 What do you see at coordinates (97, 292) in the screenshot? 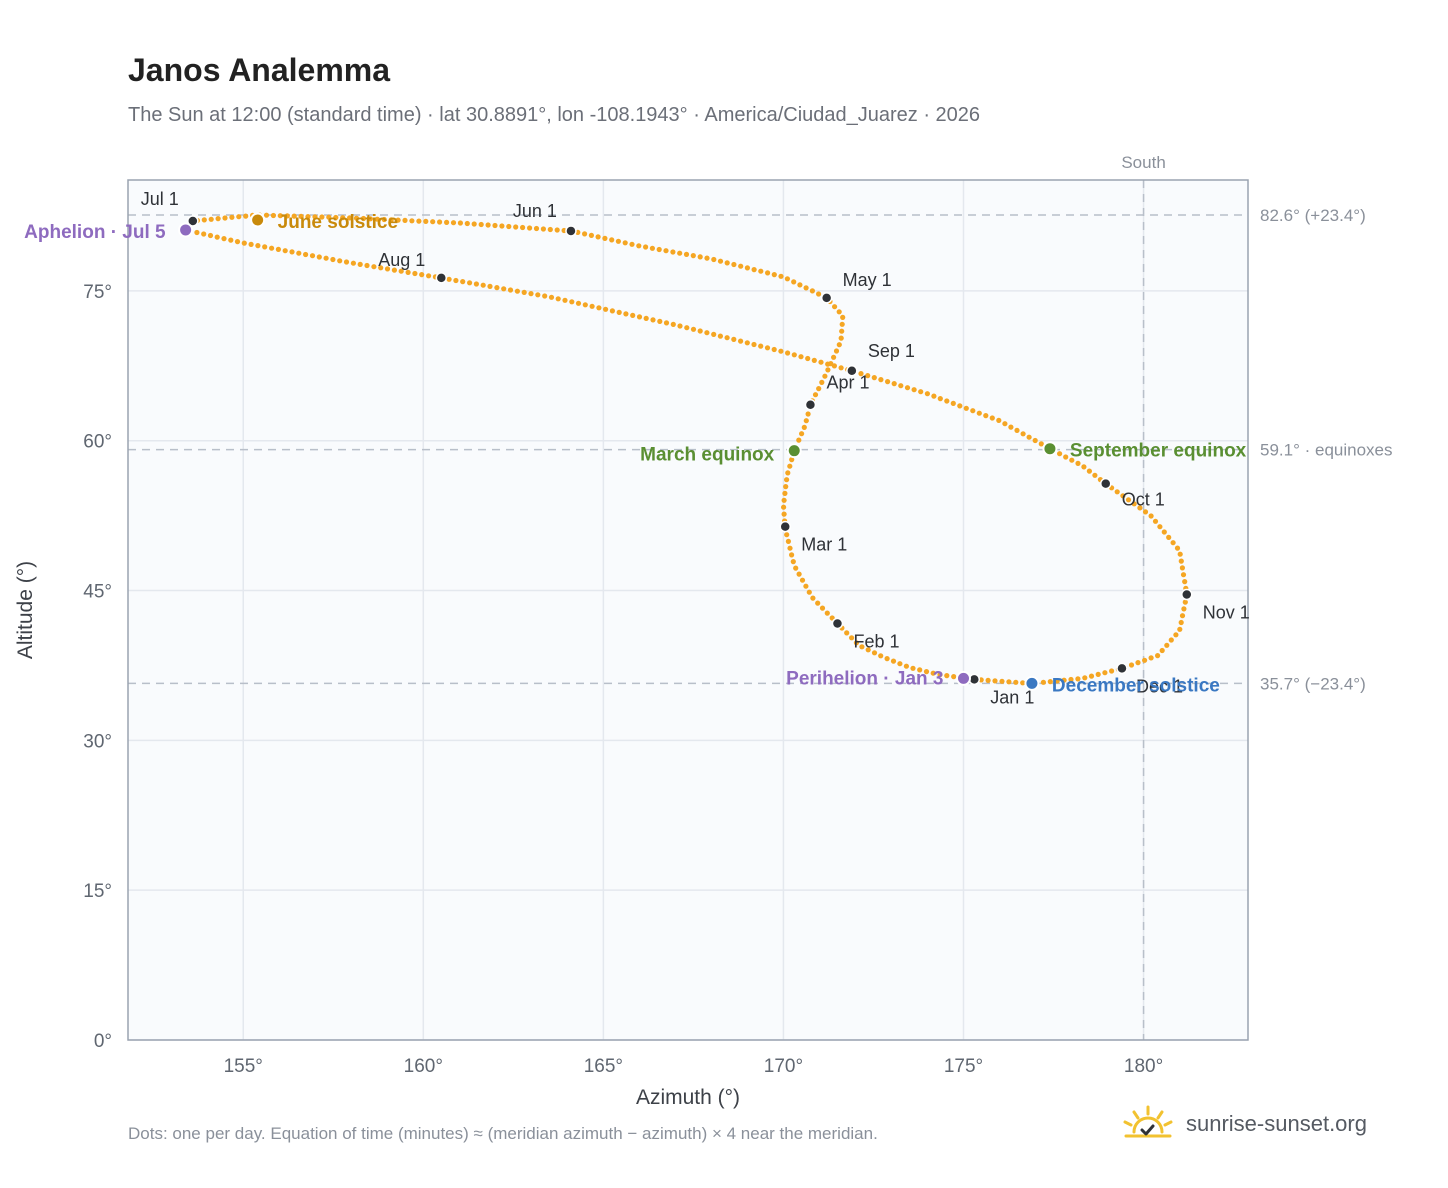
I see `y-tick-label: 75°` at bounding box center [97, 292].